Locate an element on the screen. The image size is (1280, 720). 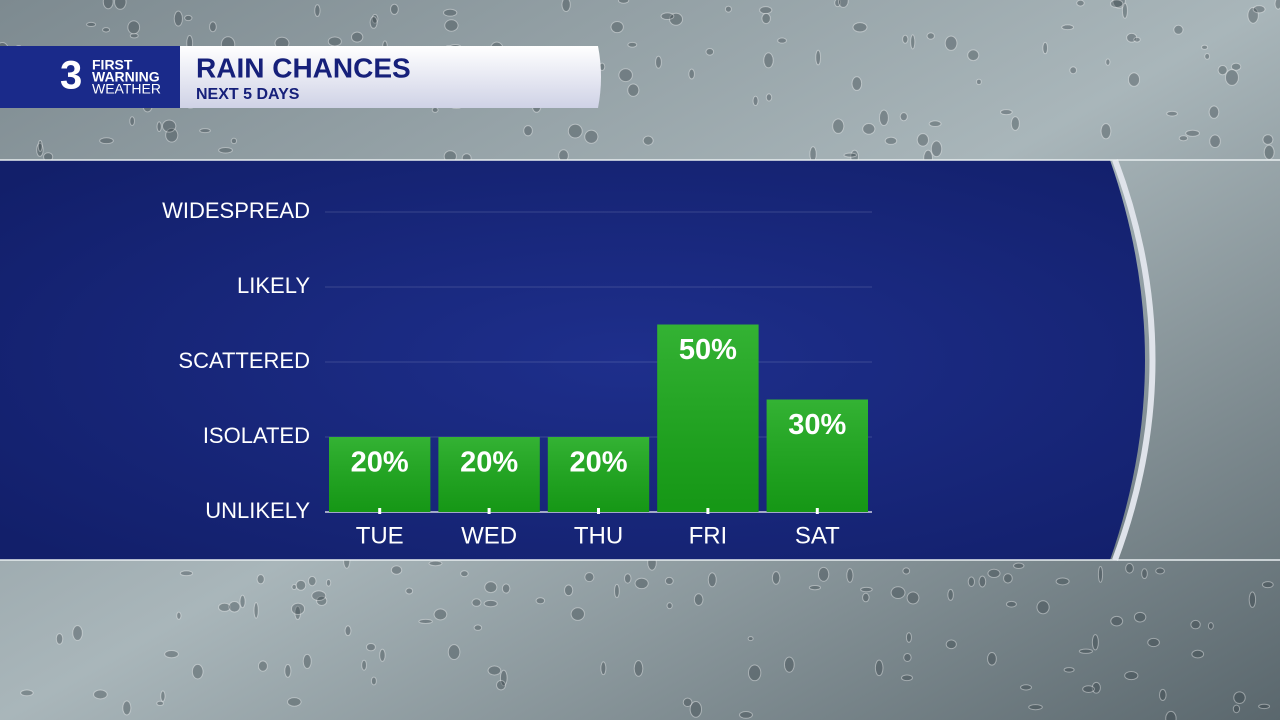
y-tick-label: LIKELY is located at coordinates (273, 285).